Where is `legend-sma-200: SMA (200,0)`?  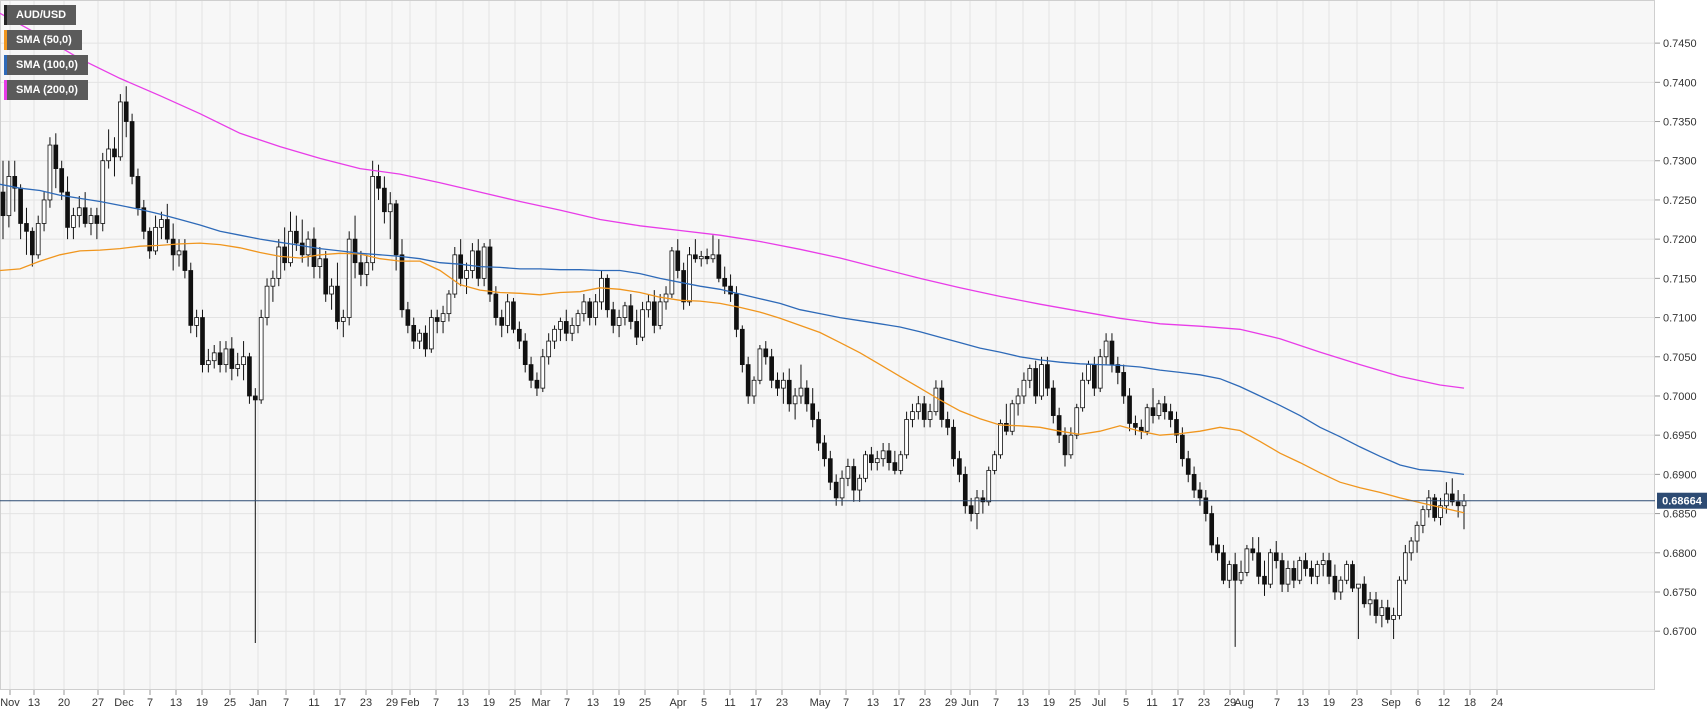
legend-sma-200: SMA (200,0) is located at coordinates (46, 90).